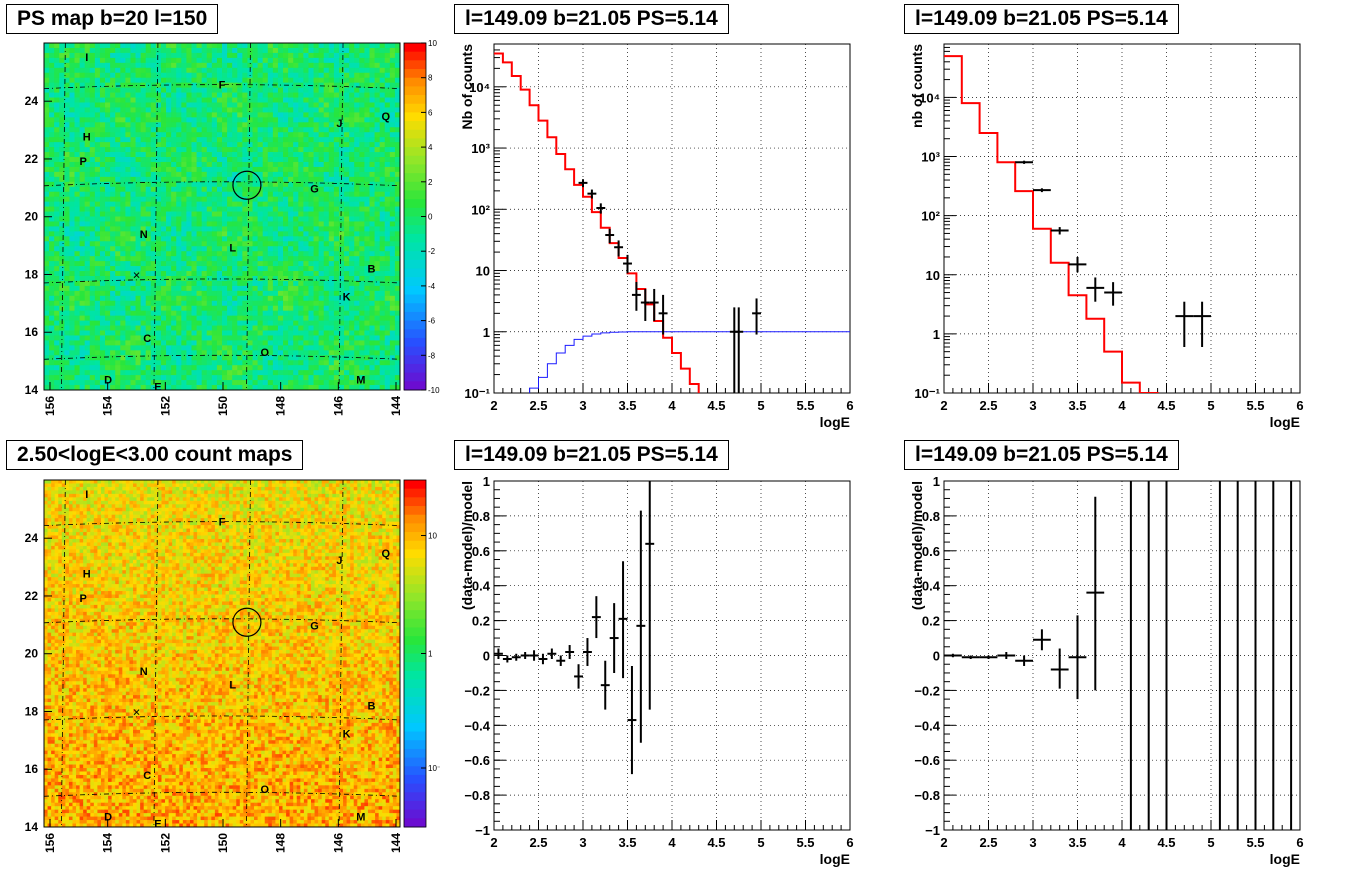  I want to click on y-tick-label: −0.4, so click(927, 725).